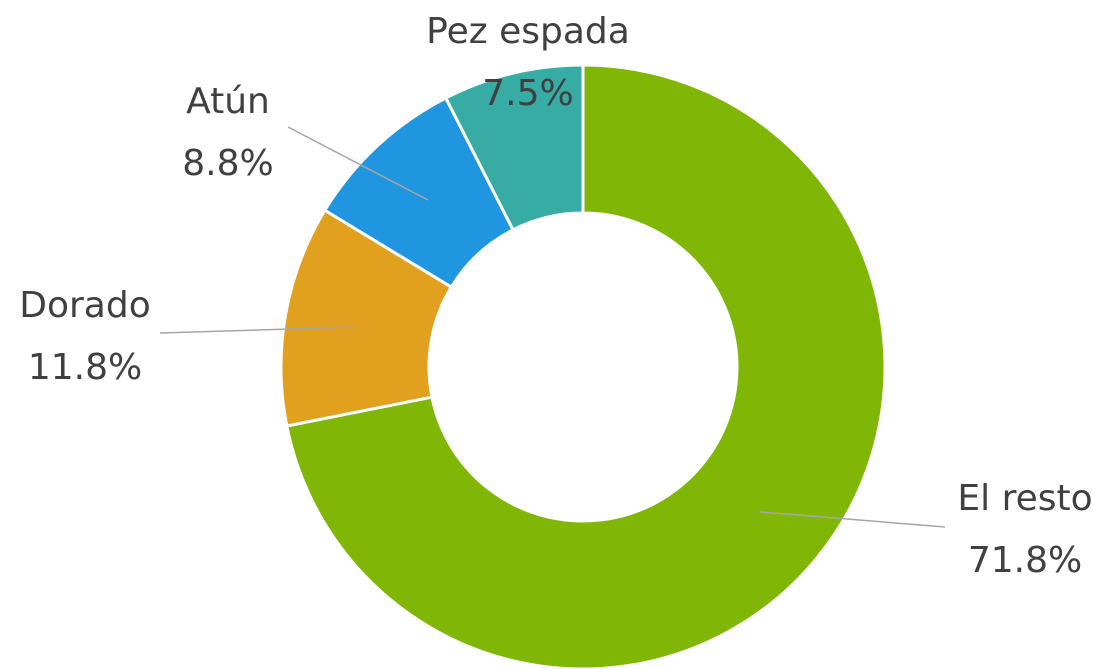  Describe the element at coordinates (84, 305) in the screenshot. I see `slice-label: Dorado` at that location.